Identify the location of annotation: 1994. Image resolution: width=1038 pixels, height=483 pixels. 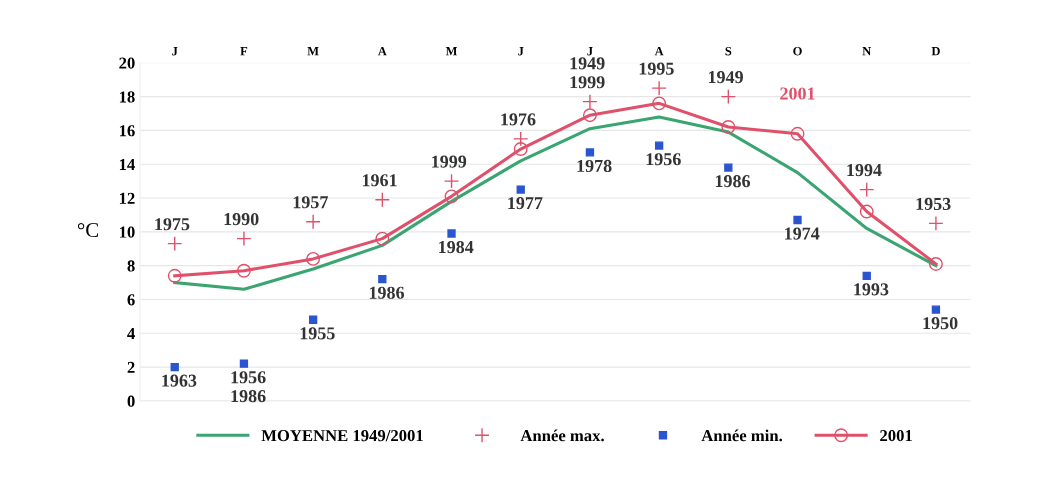
(864, 170).